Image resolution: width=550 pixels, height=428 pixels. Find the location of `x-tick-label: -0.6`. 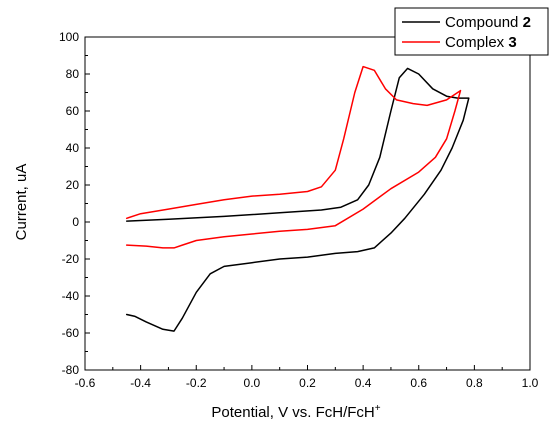

x-tick-label: -0.6 is located at coordinates (85, 383).